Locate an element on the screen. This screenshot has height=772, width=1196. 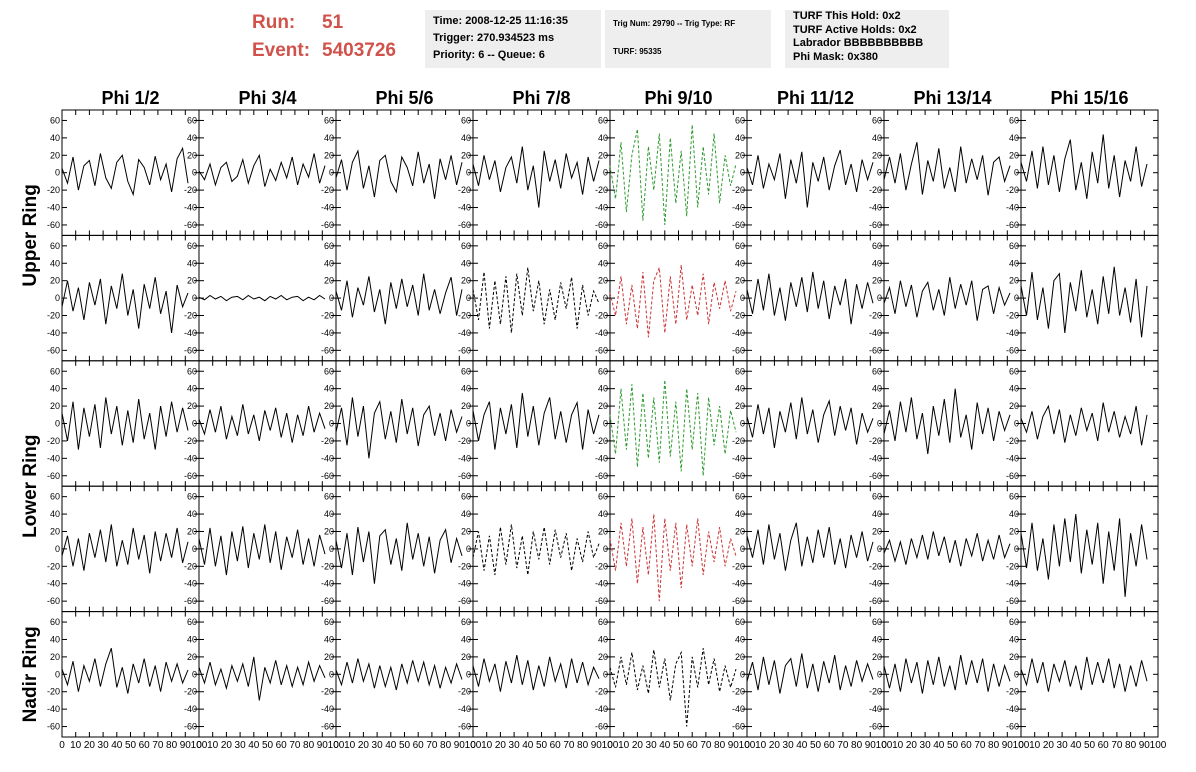
info-line: Trig Num: 29790 -- Trig Type: RF is located at coordinates (674, 23).